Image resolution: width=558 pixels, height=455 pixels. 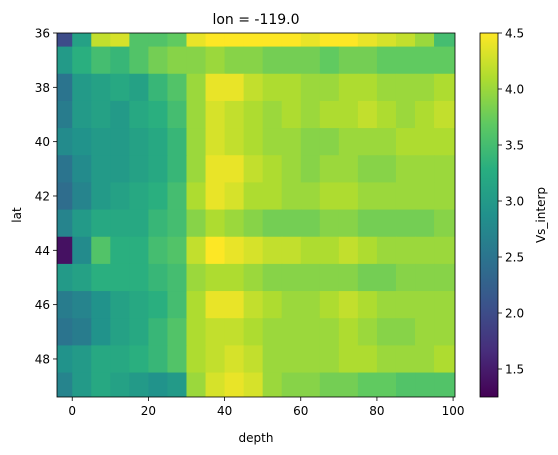 What do you see at coordinates (42, 88) in the screenshot?
I see `y-tick-label: 38` at bounding box center [42, 88].